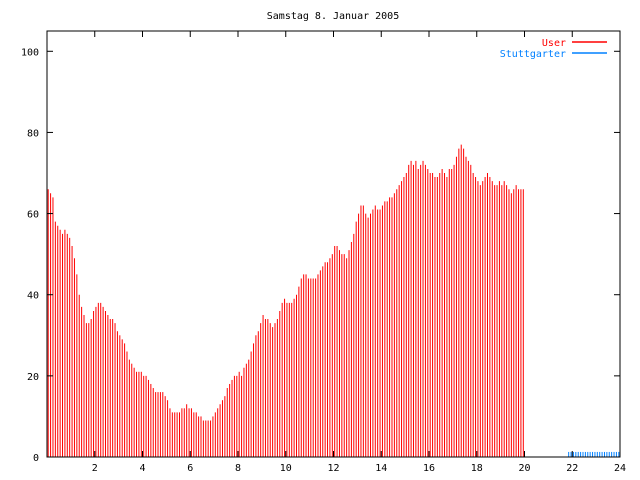 This screenshot has width=640, height=480. I want to click on x-tick-label: 12, so click(333, 468).